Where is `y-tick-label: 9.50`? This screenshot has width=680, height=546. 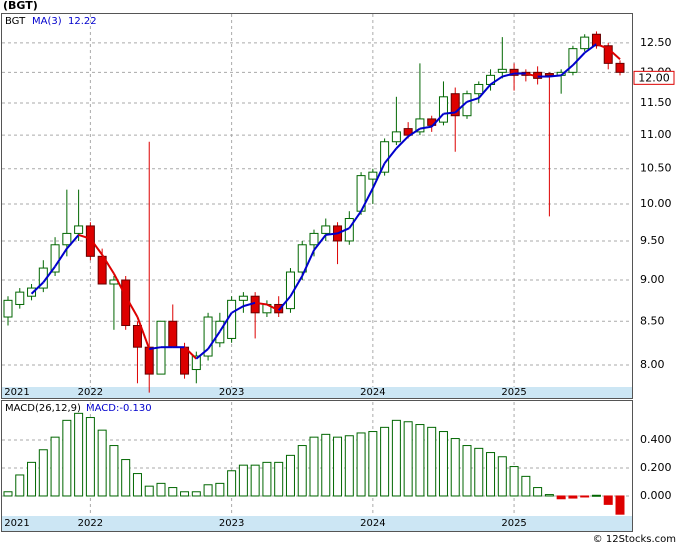
y-tick-label: 9.50 is located at coordinates (652, 240).